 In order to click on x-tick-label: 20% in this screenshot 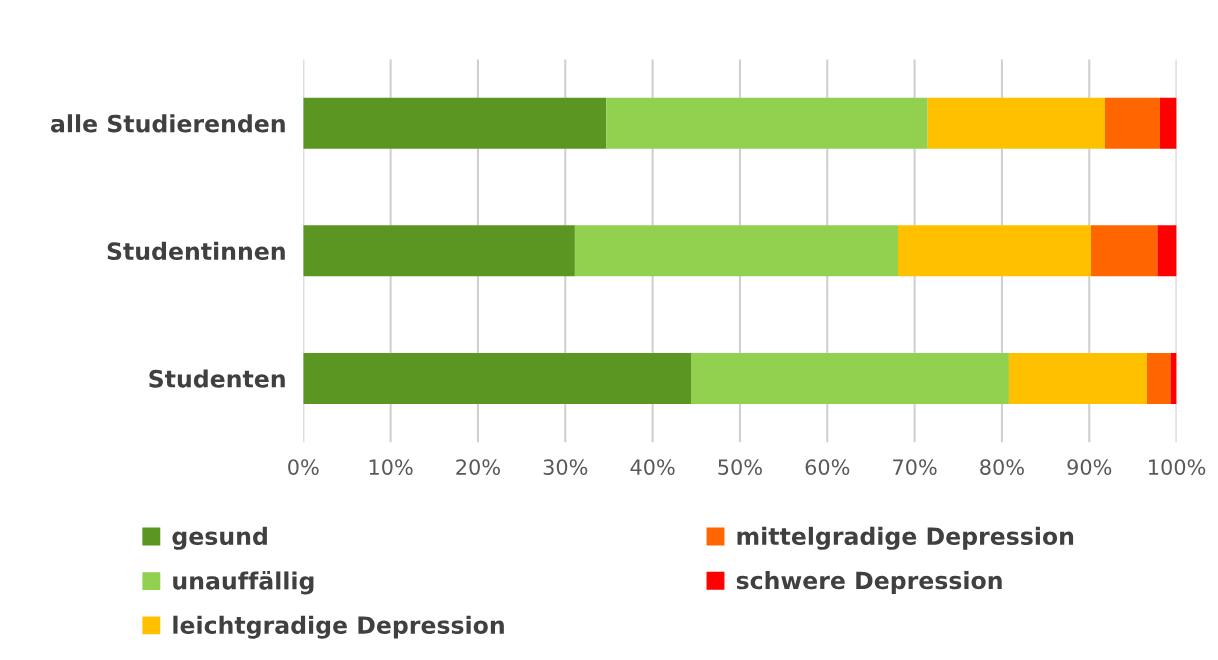, I will do `click(478, 467)`.